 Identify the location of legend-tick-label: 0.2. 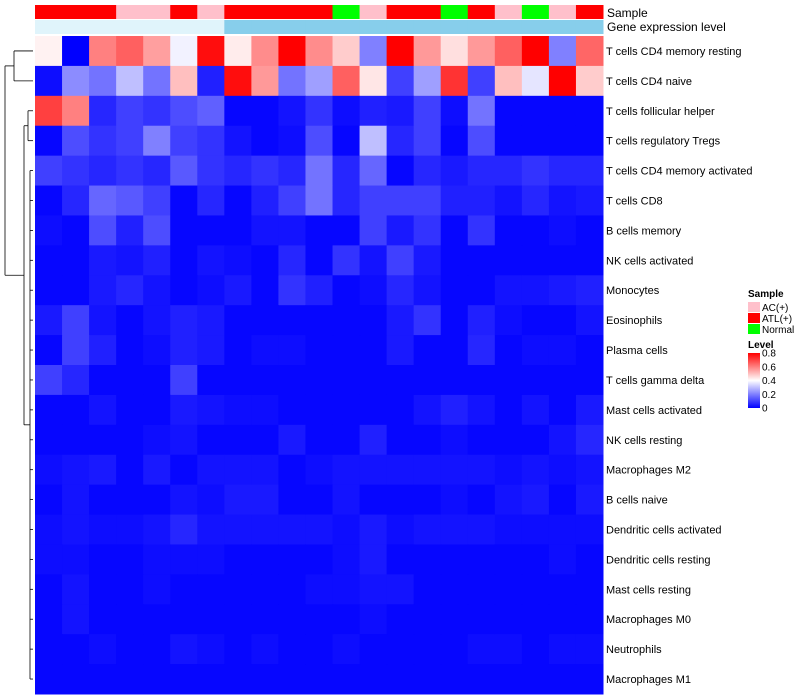
(769, 395).